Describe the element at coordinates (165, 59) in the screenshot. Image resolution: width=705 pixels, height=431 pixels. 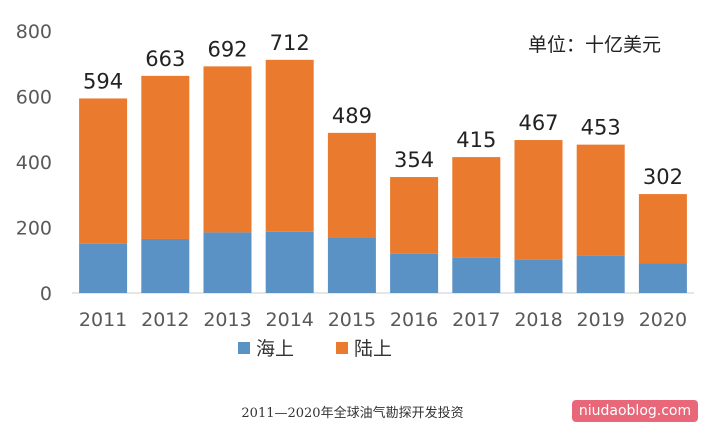
I see `total-data-label: 663` at that location.